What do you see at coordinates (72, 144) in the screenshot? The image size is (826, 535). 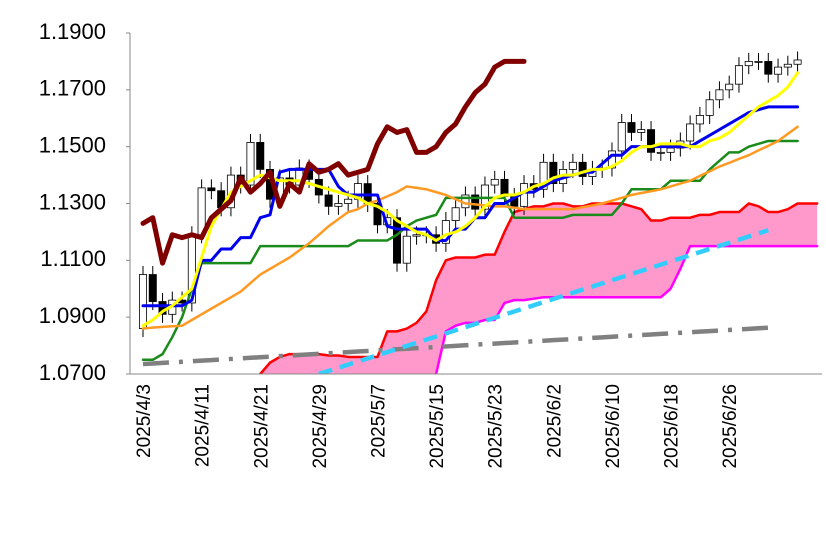 I see `y-tick-label: 1.1500` at bounding box center [72, 144].